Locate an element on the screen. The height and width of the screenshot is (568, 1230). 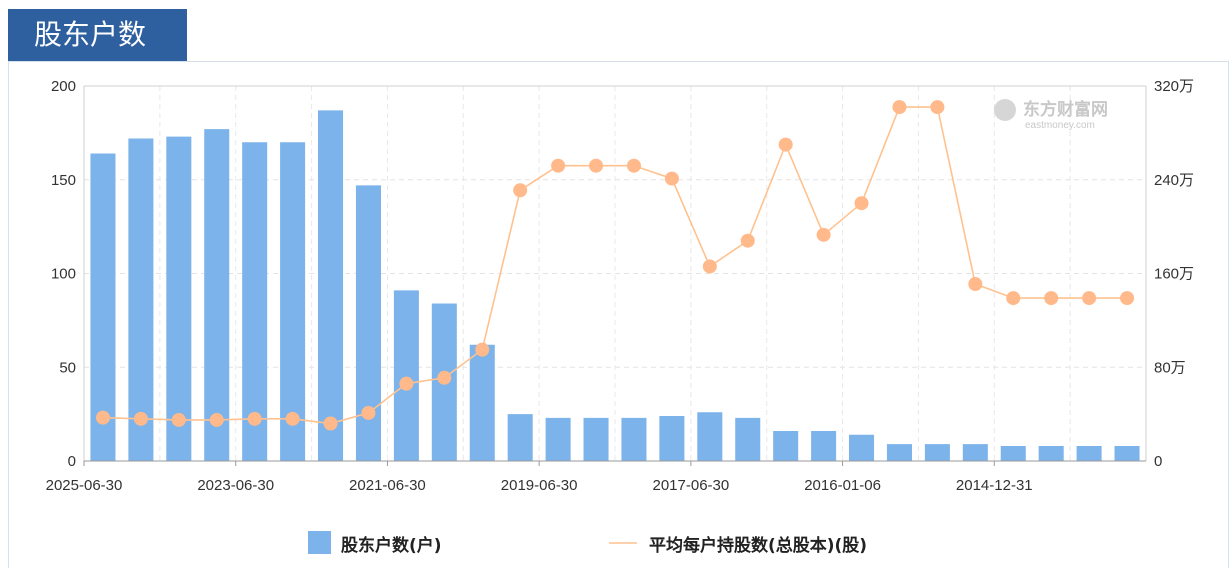
left-axis-tick-label: 150 is located at coordinates (63, 180).